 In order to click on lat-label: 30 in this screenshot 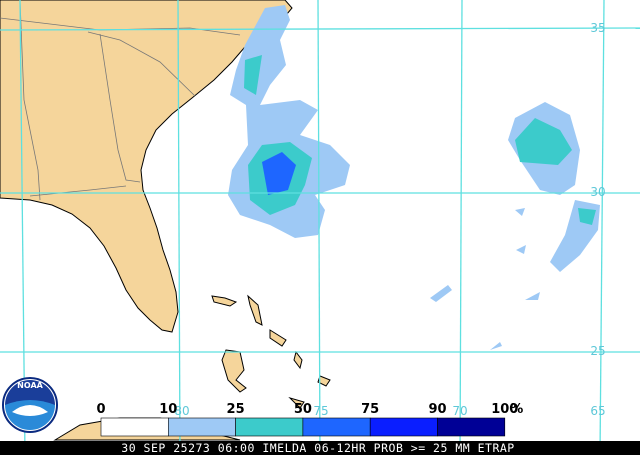, I will do `click(597, 192)`.